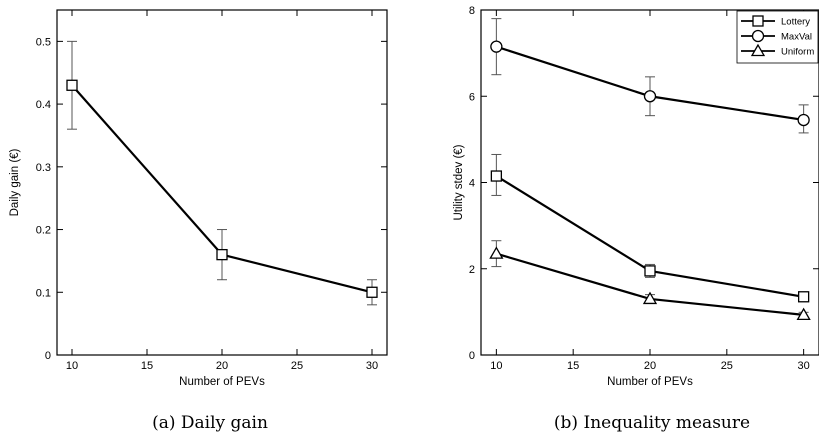 The width and height of the screenshot is (819, 439). I want to click on series-uniform, so click(650, 280).